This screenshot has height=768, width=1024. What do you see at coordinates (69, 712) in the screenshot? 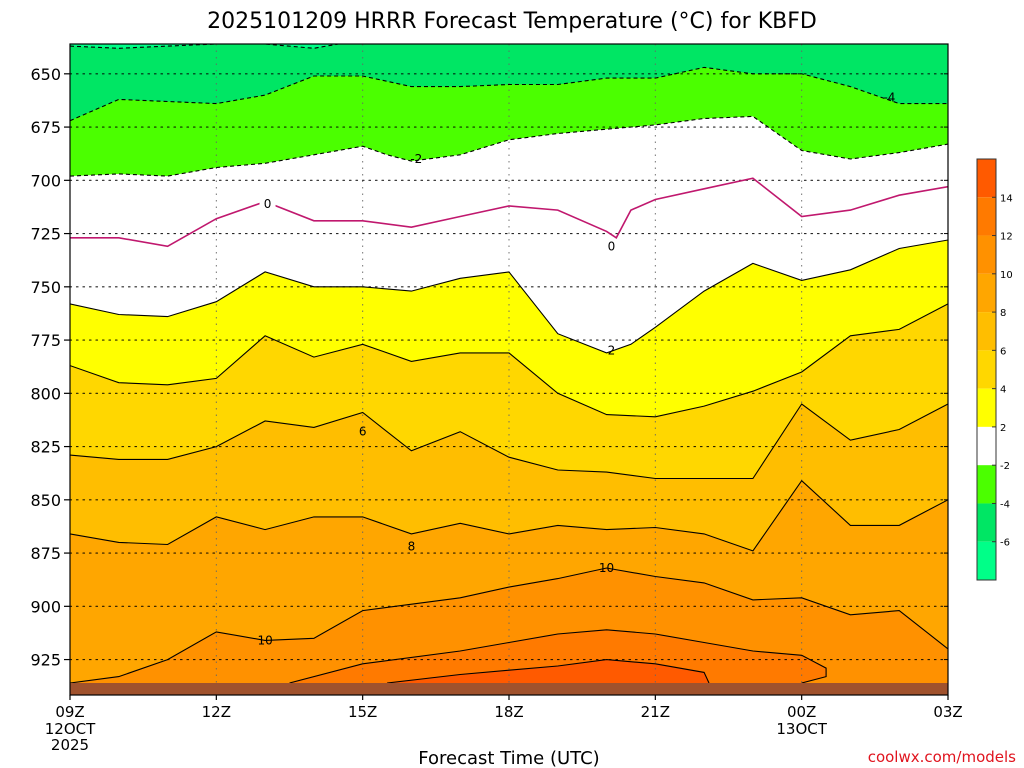
I see `x-tick-label-09Z: 09Z` at bounding box center [69, 712].